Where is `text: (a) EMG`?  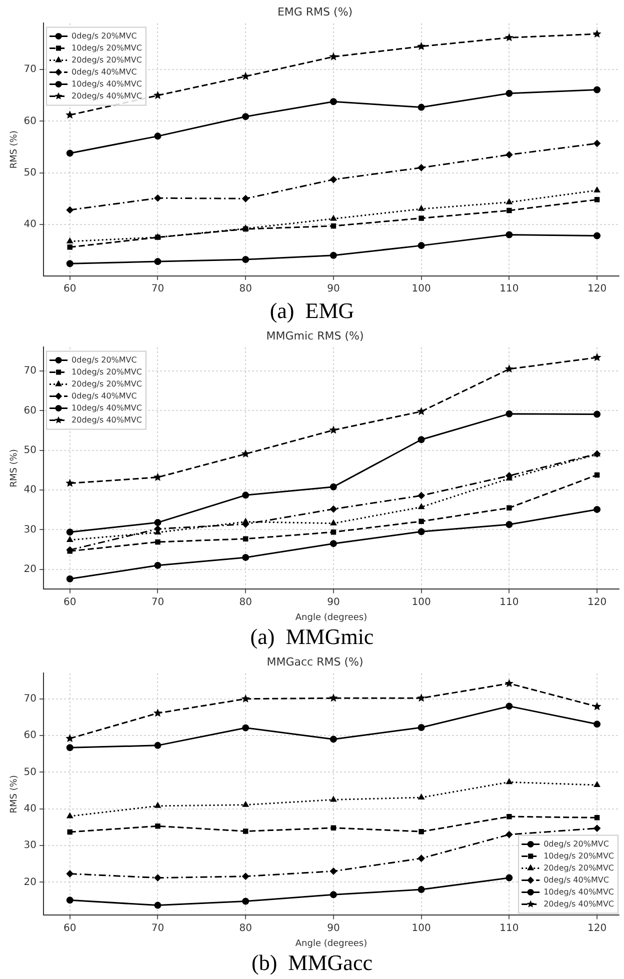
text: (a) EMG is located at coordinates (312, 311).